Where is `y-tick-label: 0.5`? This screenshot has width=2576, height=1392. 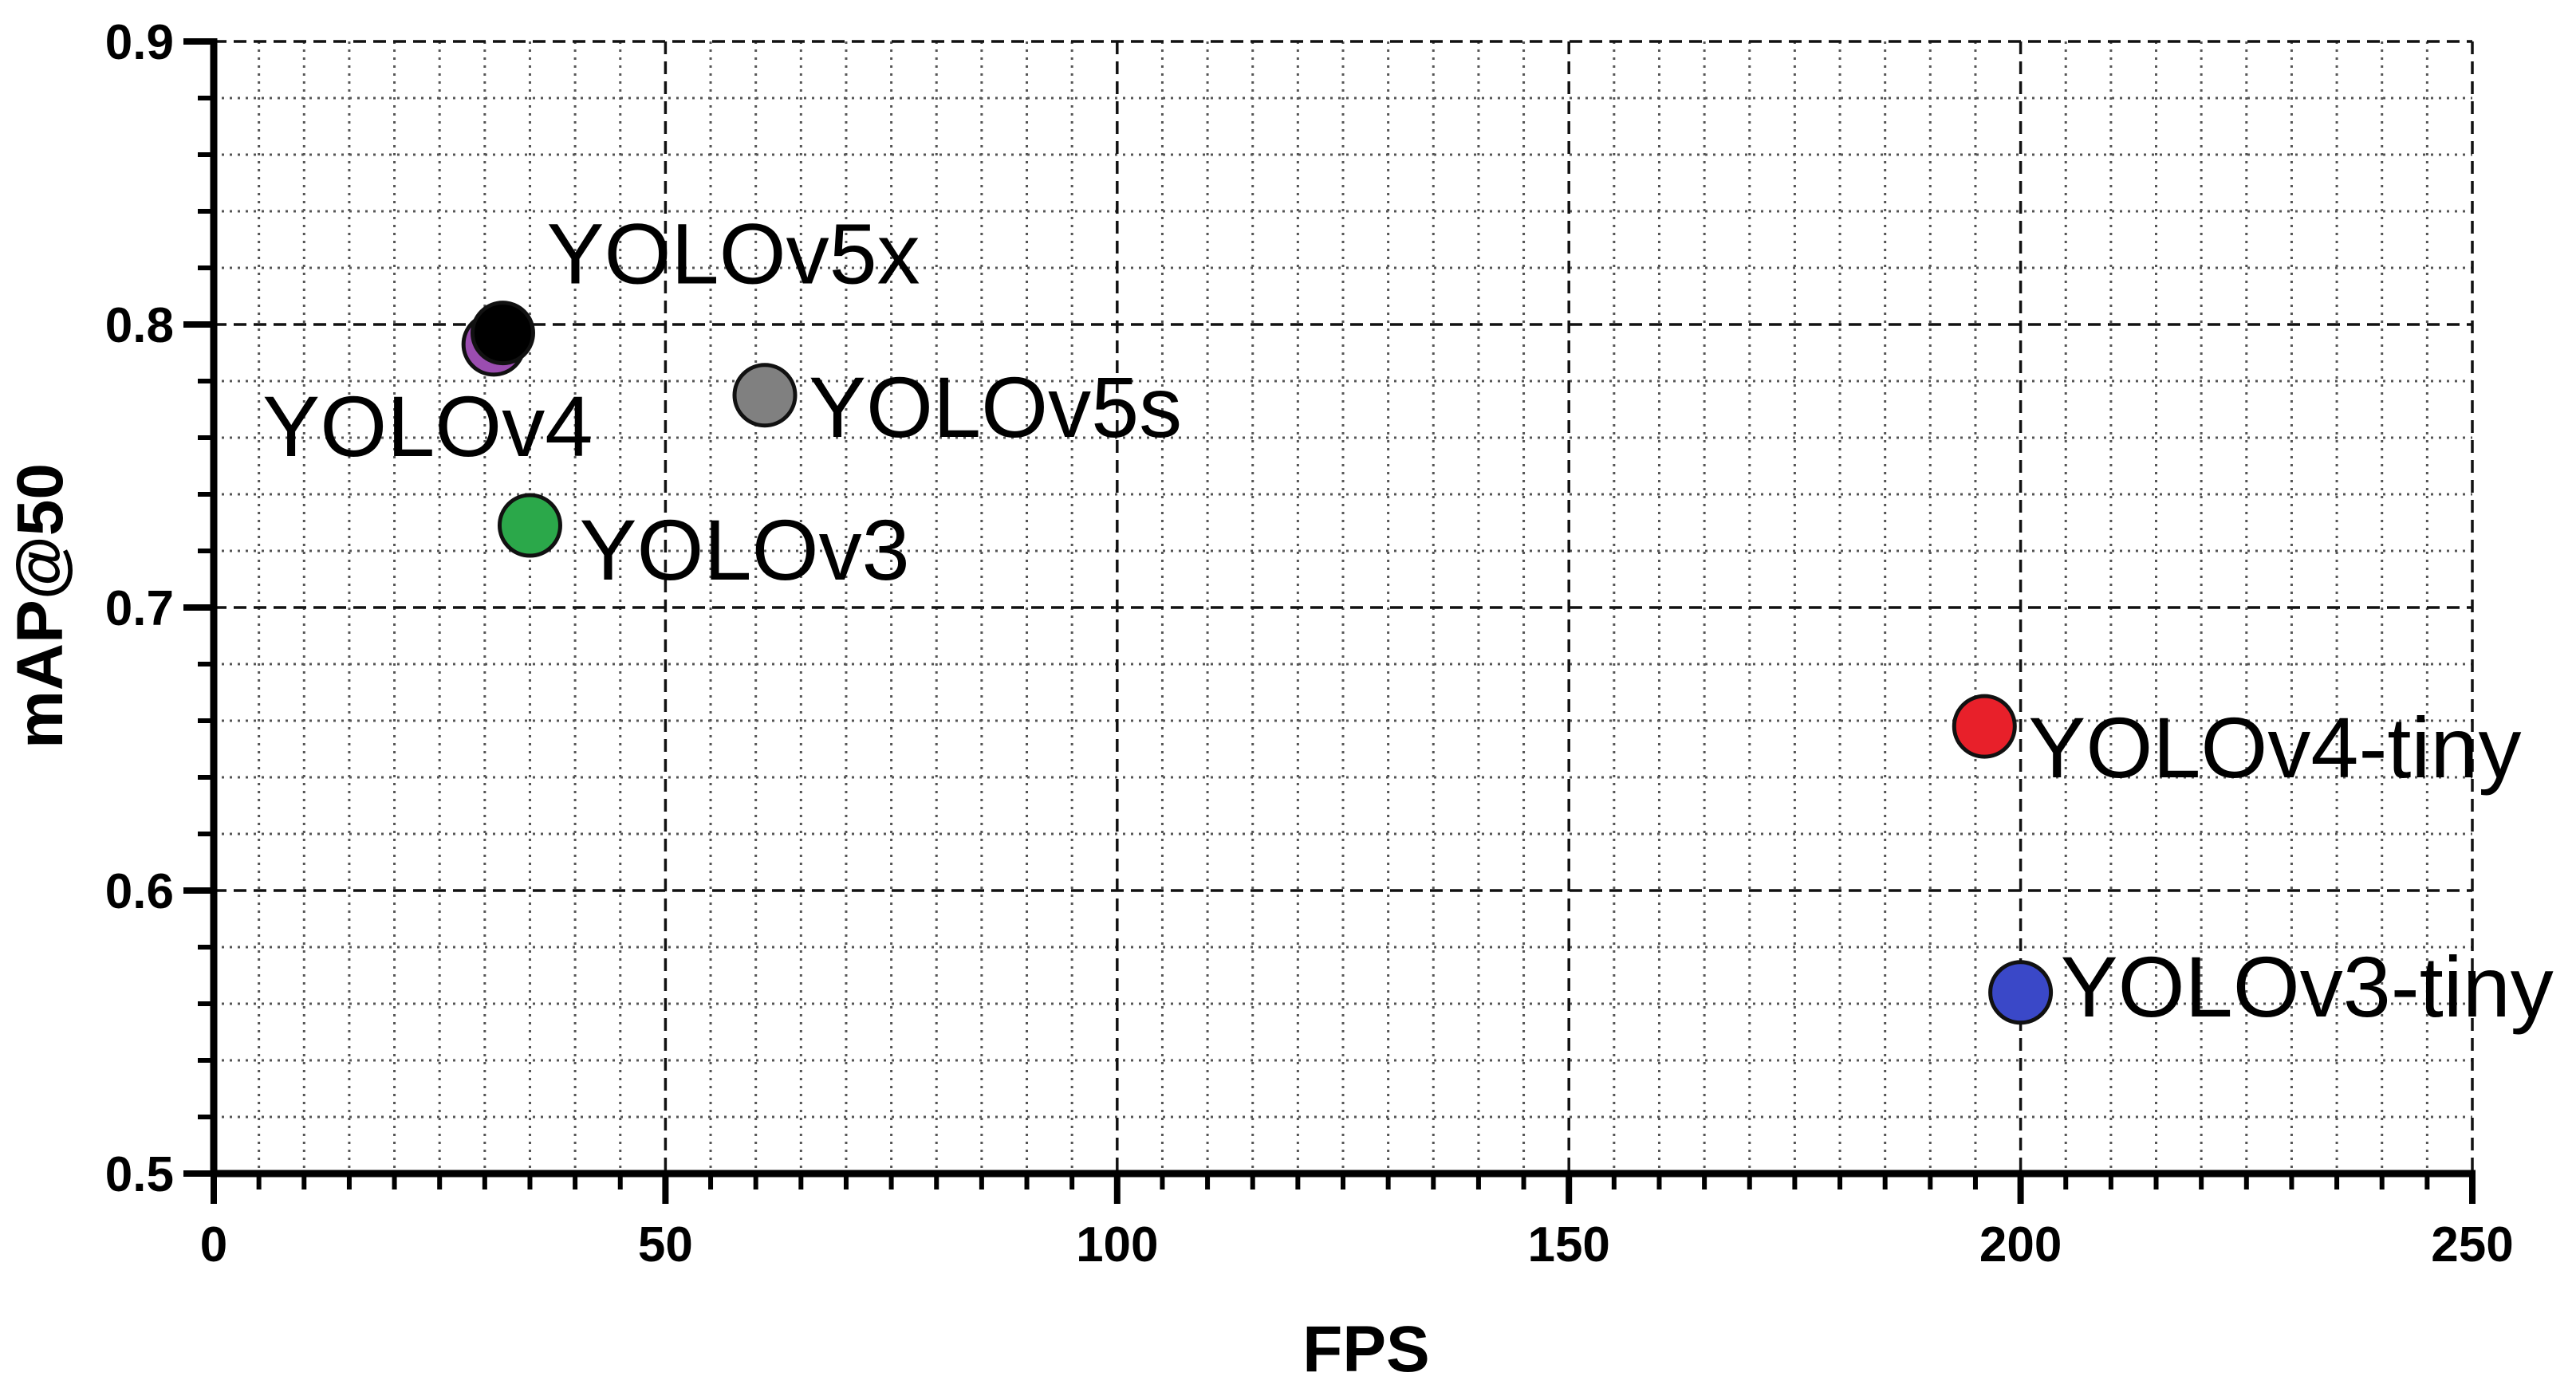 y-tick-label: 0.5 is located at coordinates (139, 1174).